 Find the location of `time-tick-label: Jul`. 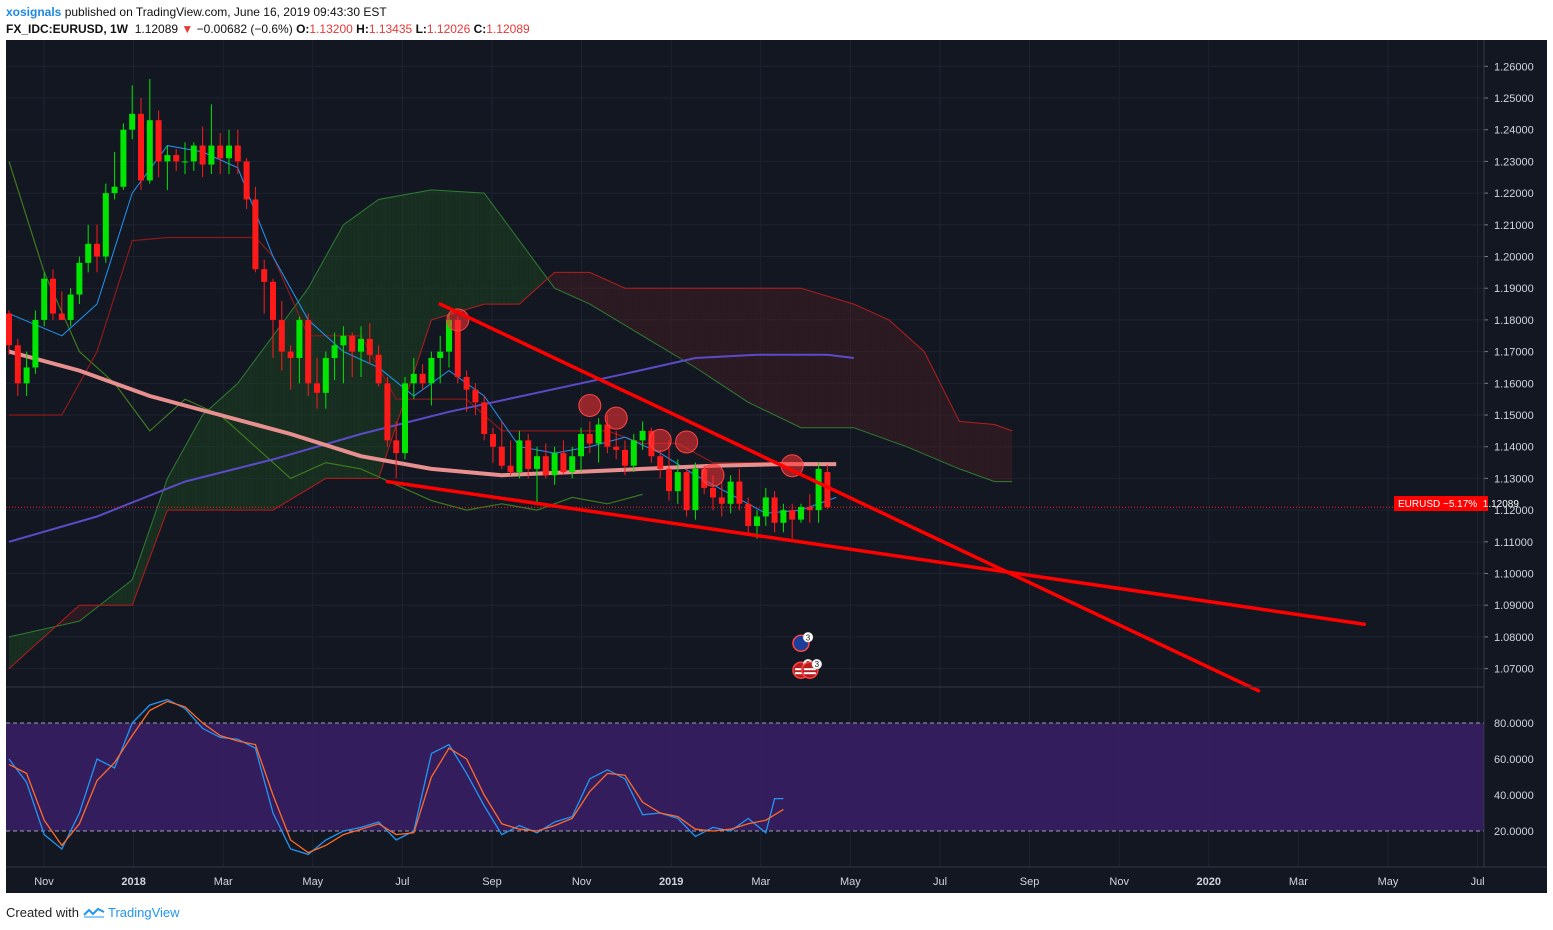

time-tick-label: Jul is located at coordinates (940, 882).